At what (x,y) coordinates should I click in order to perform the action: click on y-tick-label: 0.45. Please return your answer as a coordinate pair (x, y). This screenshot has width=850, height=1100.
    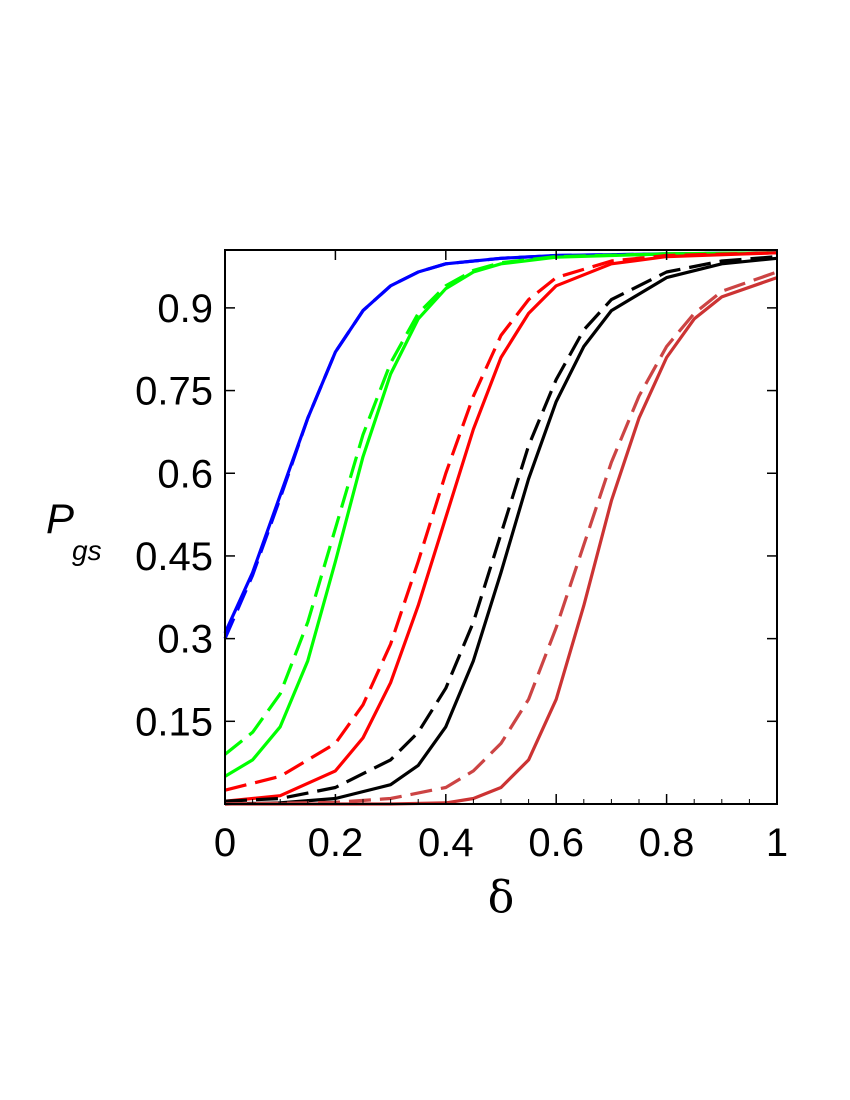
    Looking at the image, I should click on (174, 557).